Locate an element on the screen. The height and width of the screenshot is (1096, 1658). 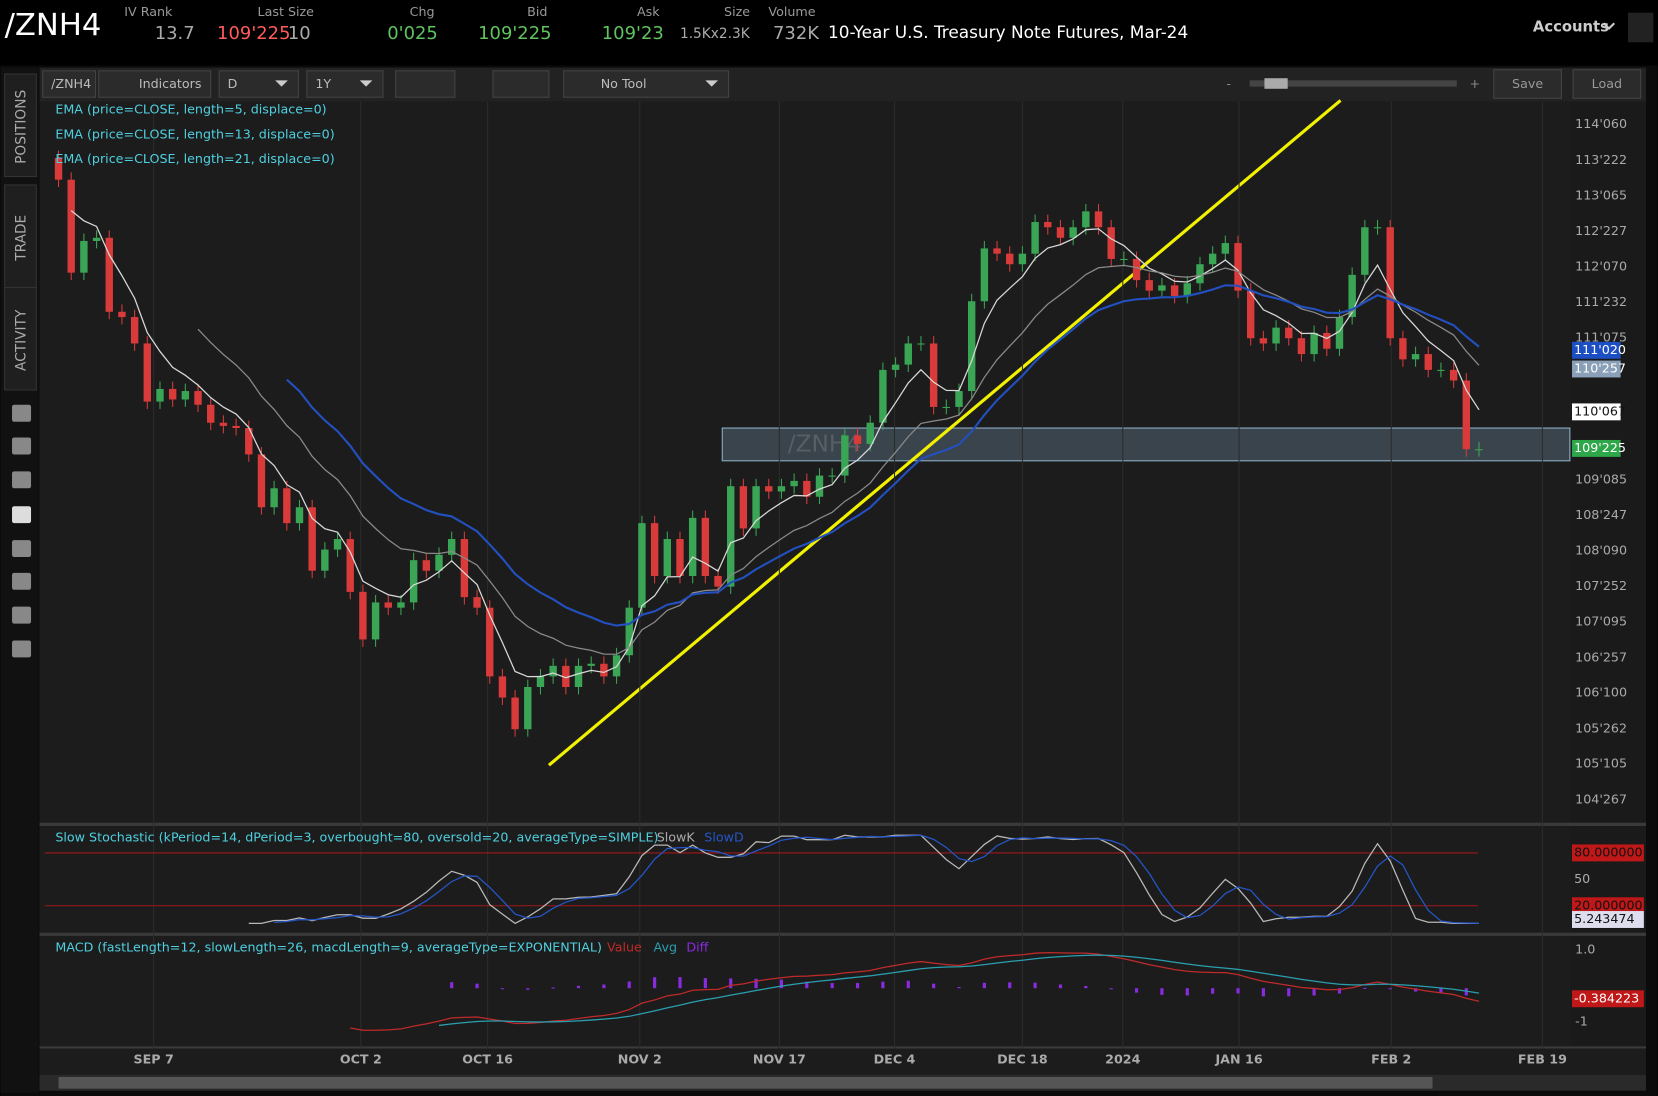
toolbar-label: Save is located at coordinates (1527, 83).